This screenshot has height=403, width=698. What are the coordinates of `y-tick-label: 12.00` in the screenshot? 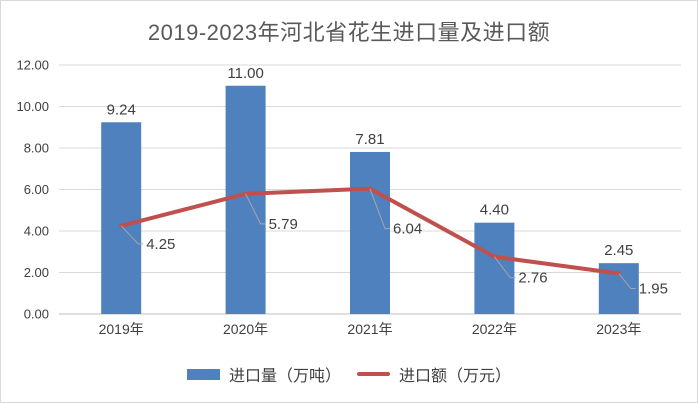 It's located at (32, 65).